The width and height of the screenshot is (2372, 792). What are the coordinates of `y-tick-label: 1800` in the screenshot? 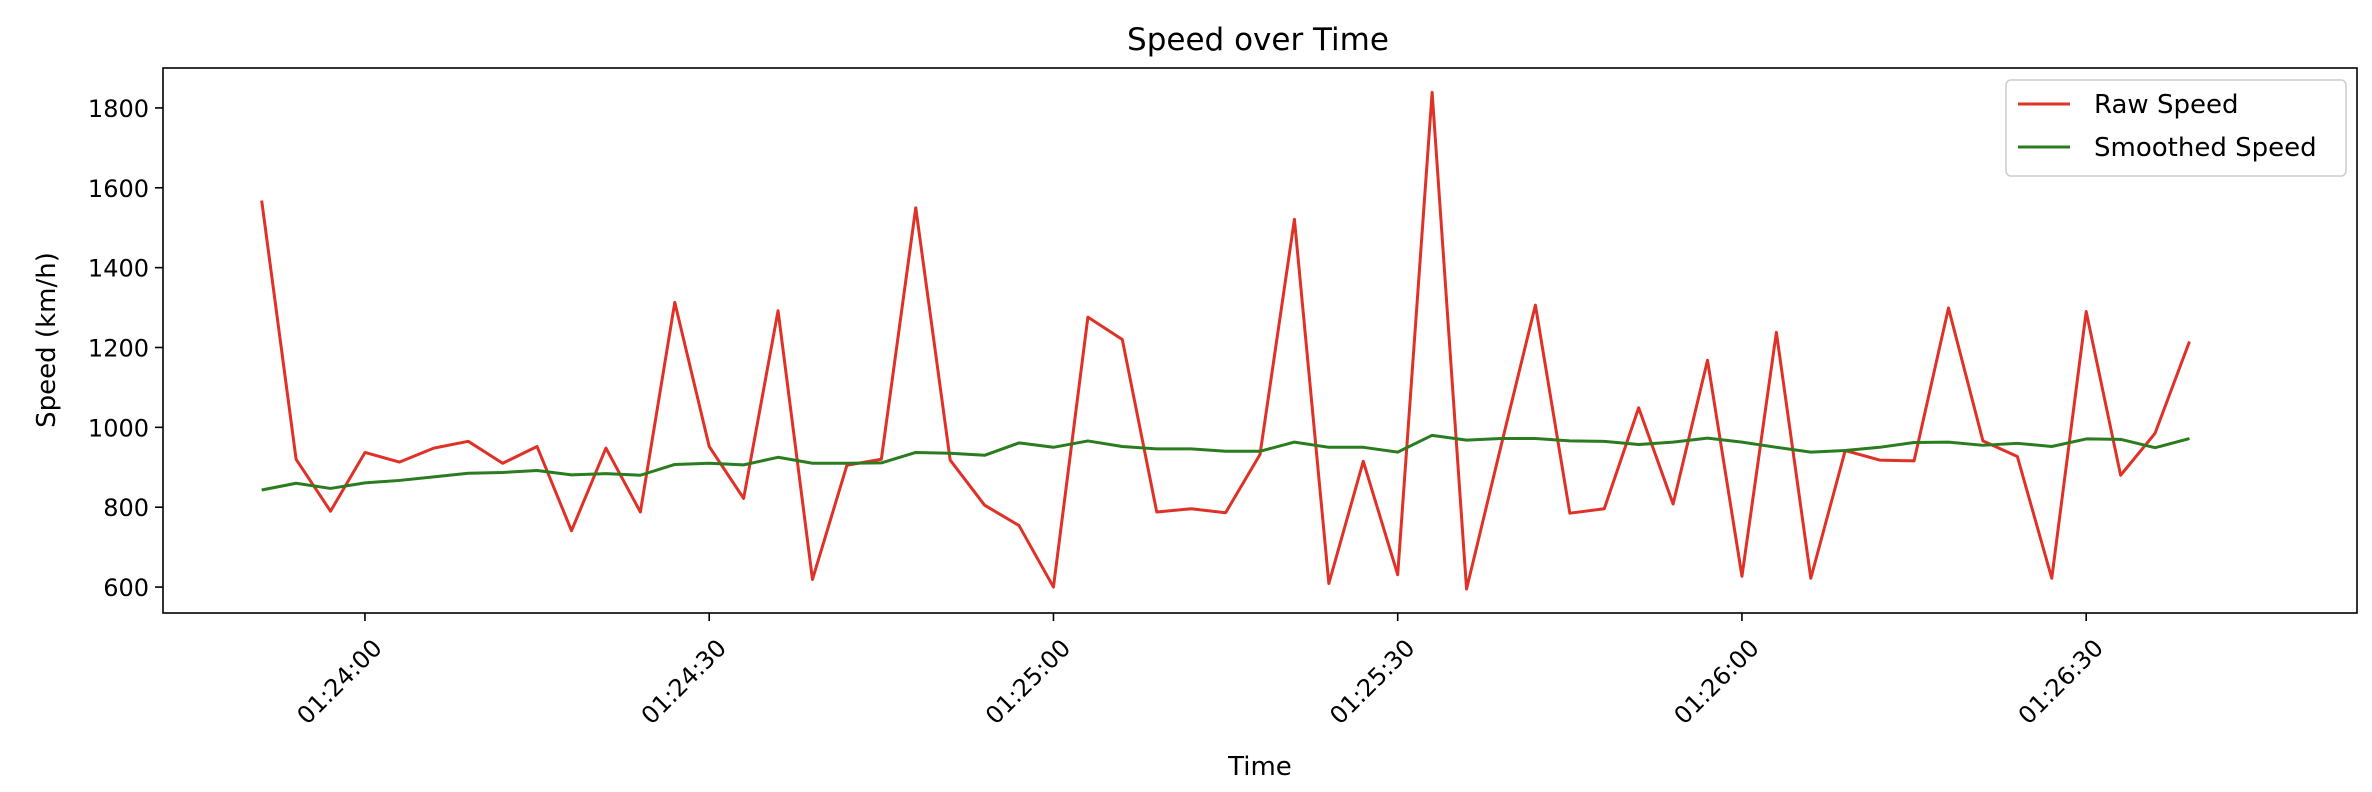 It's located at (118, 109).